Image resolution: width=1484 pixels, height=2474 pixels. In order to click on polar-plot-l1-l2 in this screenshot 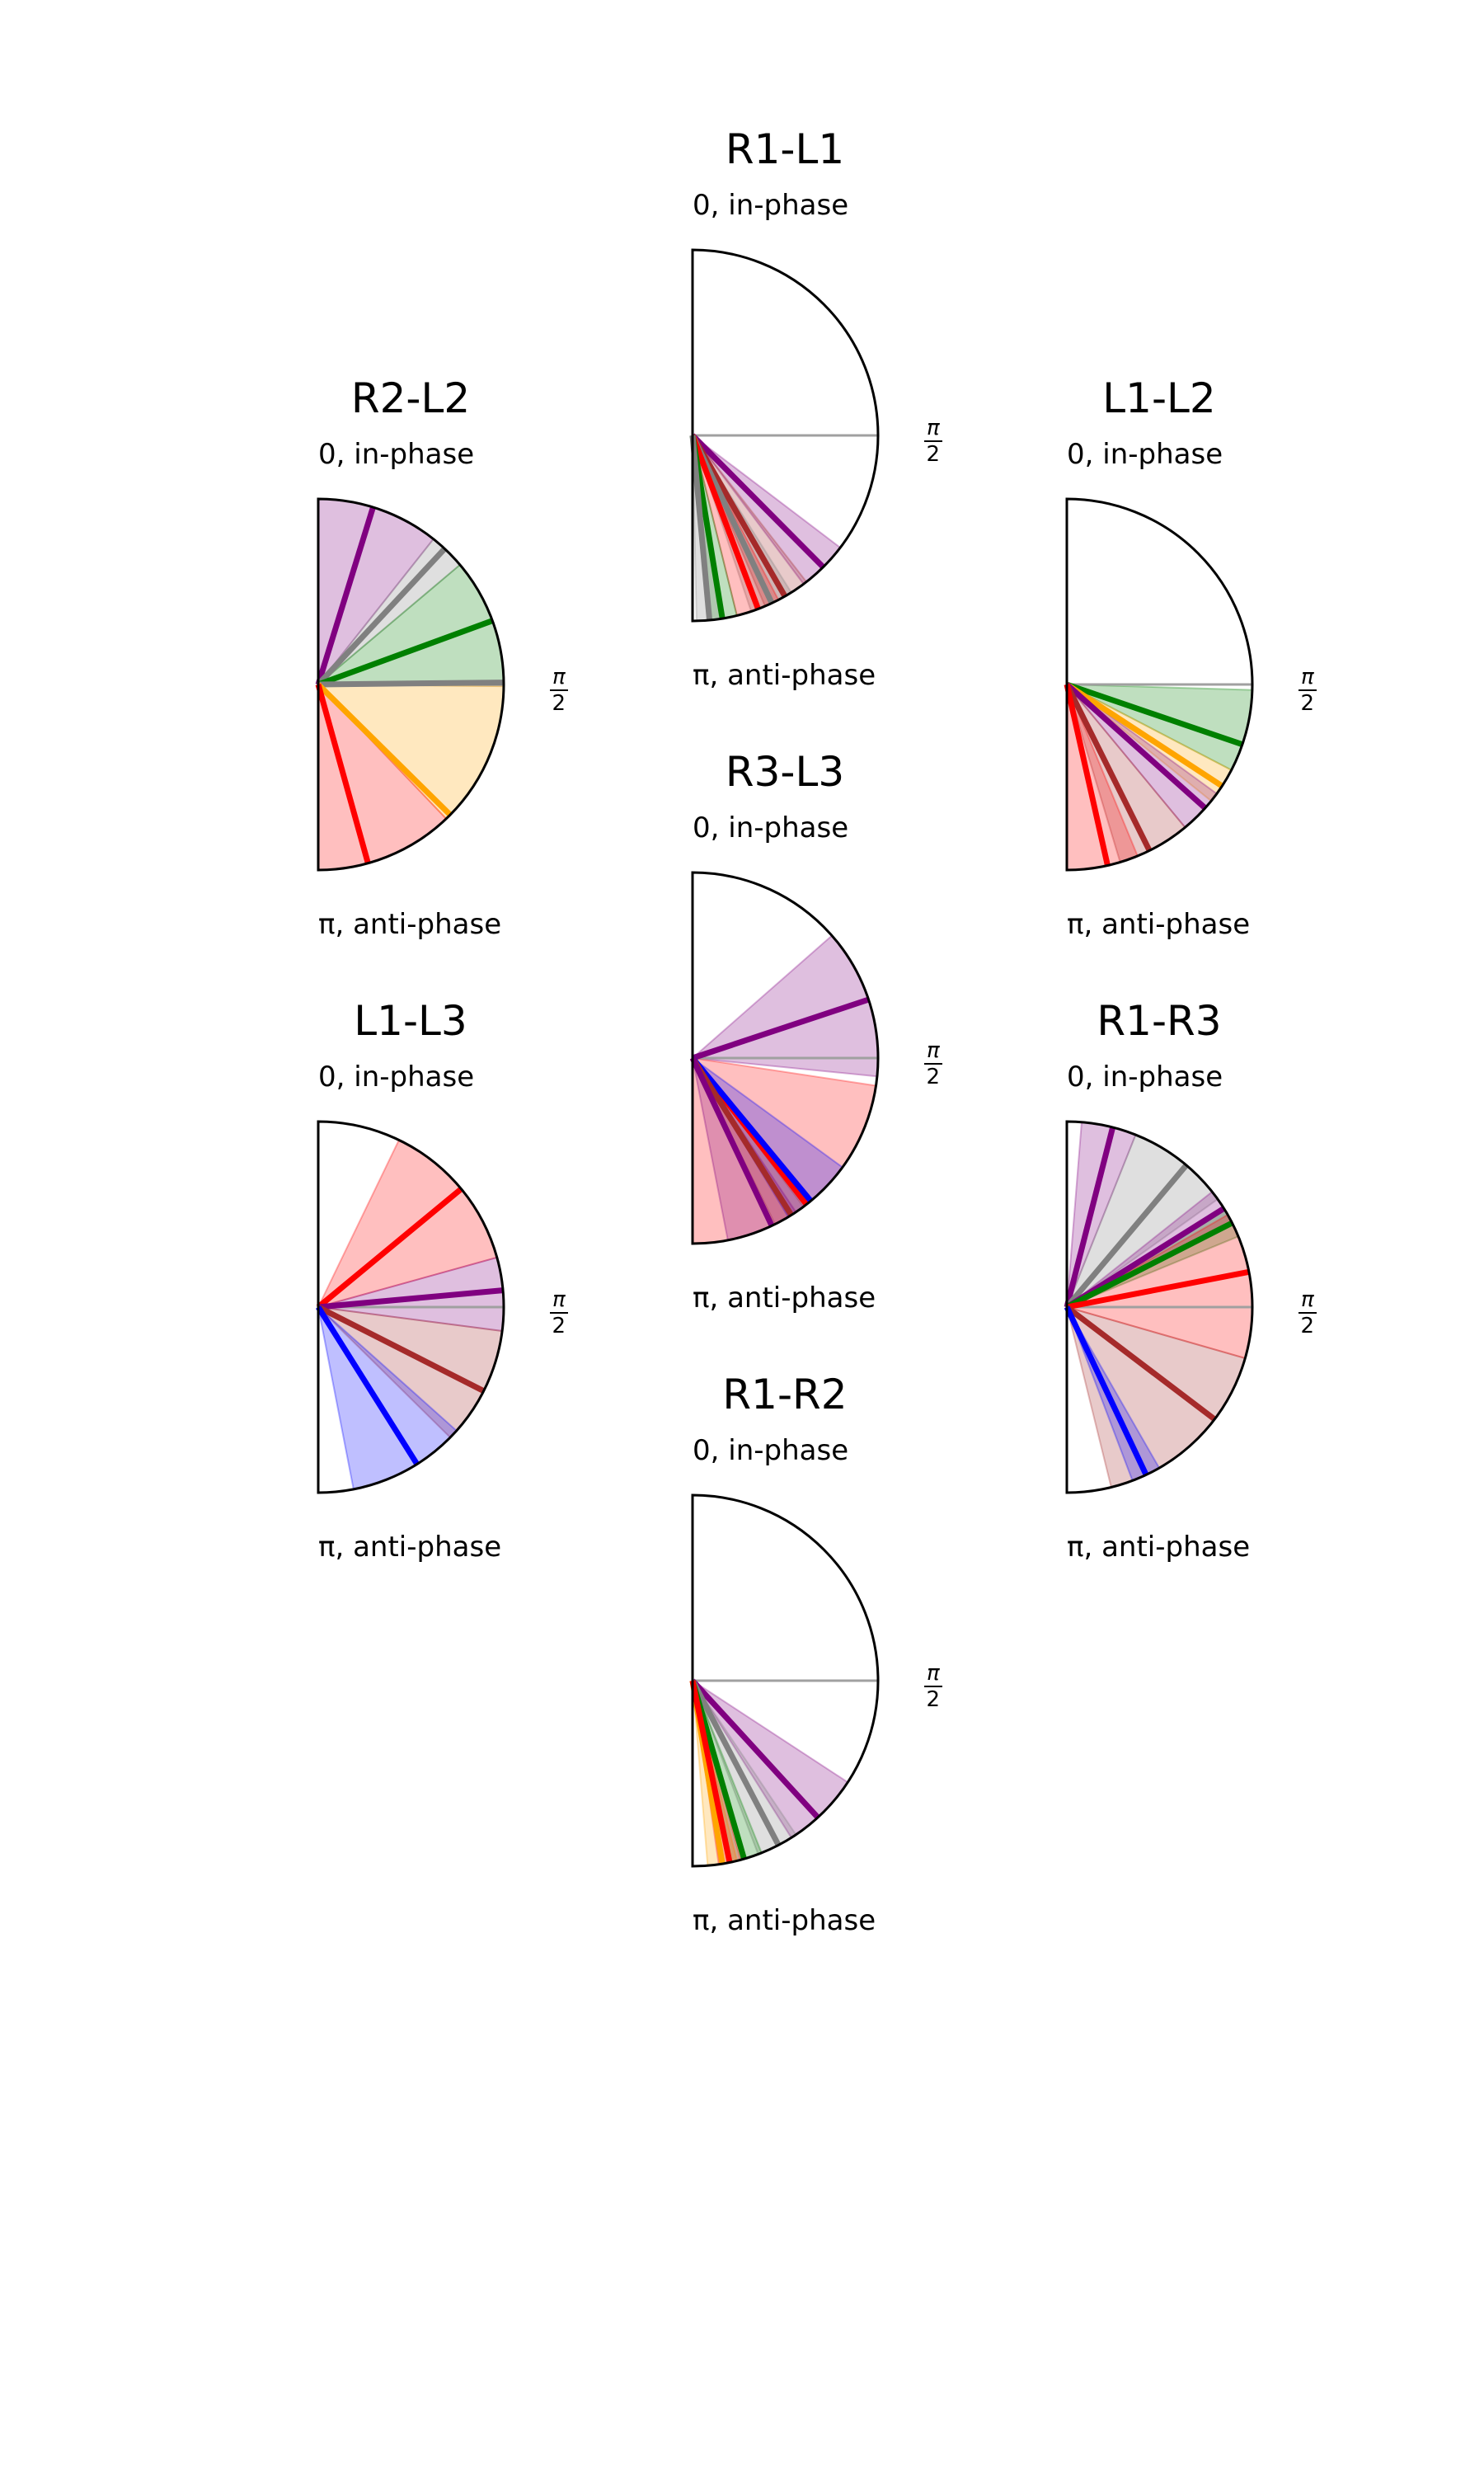, I will do `click(1159, 684)`.